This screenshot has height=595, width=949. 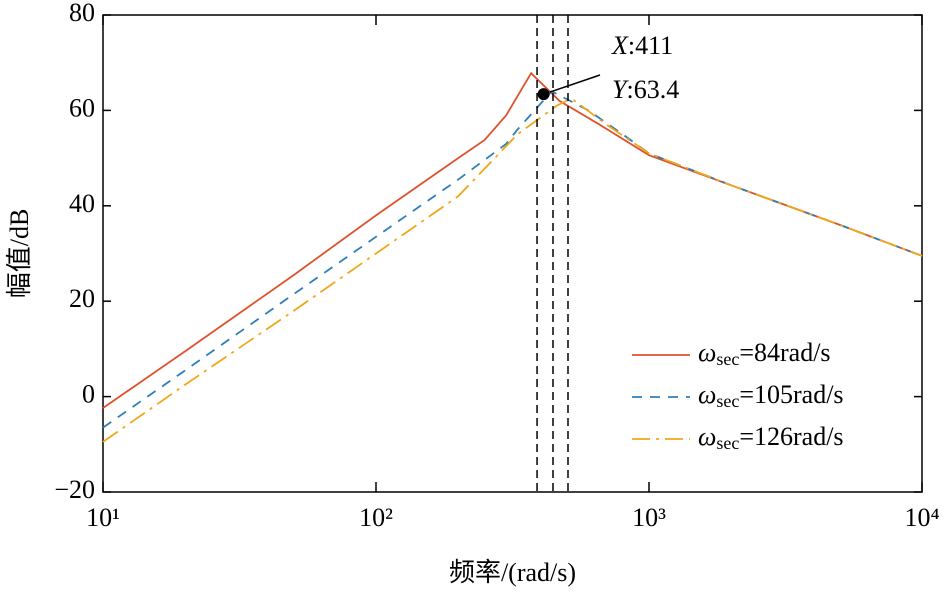 I want to click on x-tick-label: 10¹, so click(x=103, y=517).